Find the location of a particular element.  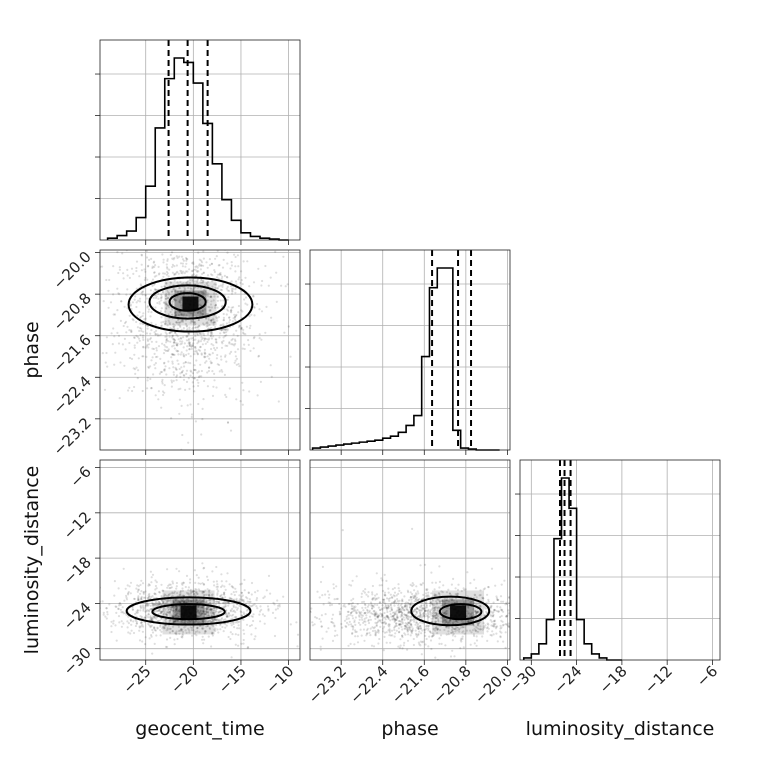

y-tick-label-phase-4: −20.0 is located at coordinates (72, 270).